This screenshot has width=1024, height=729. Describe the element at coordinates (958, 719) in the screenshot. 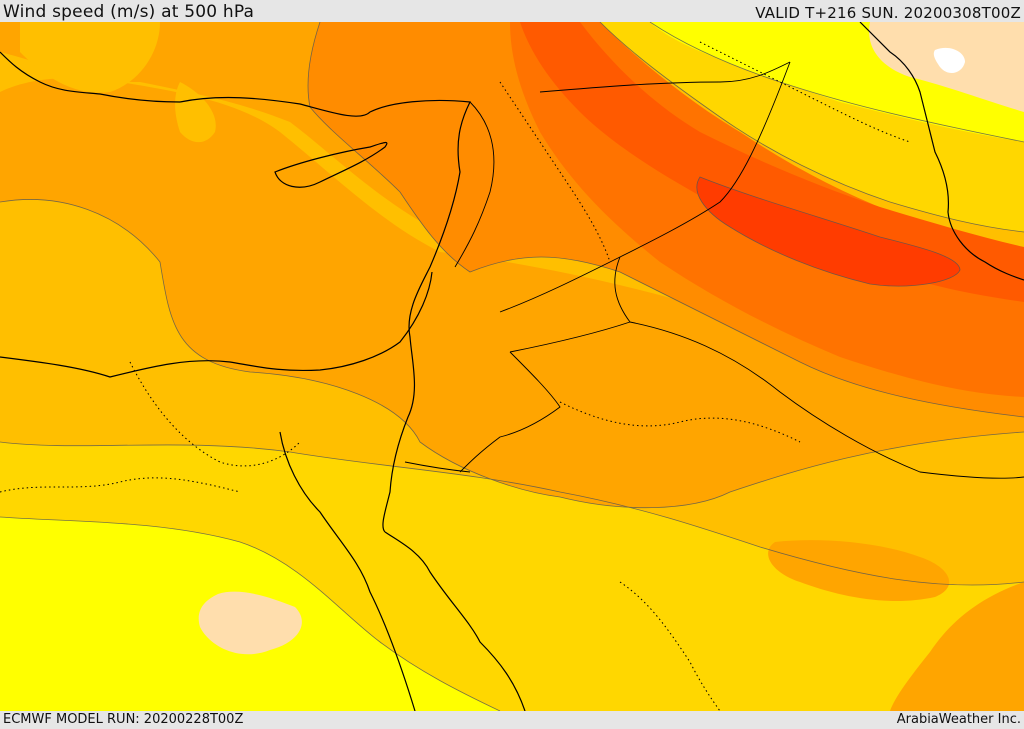

I see `credit-label: ArabiaWeather Inc.` at that location.